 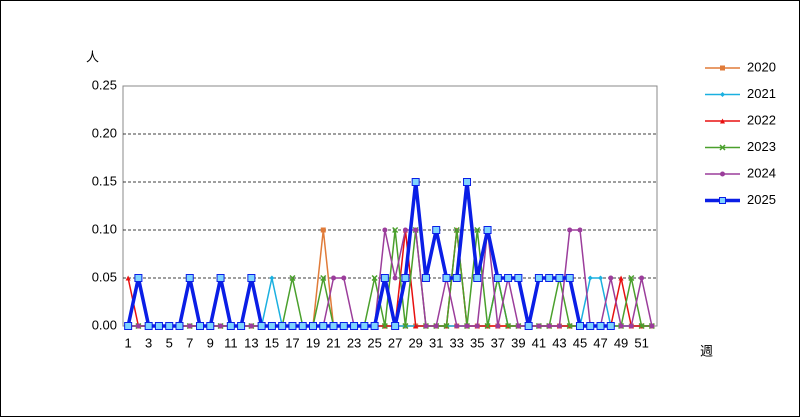 I want to click on y-tick-label: 0.05, so click(x=104, y=276).